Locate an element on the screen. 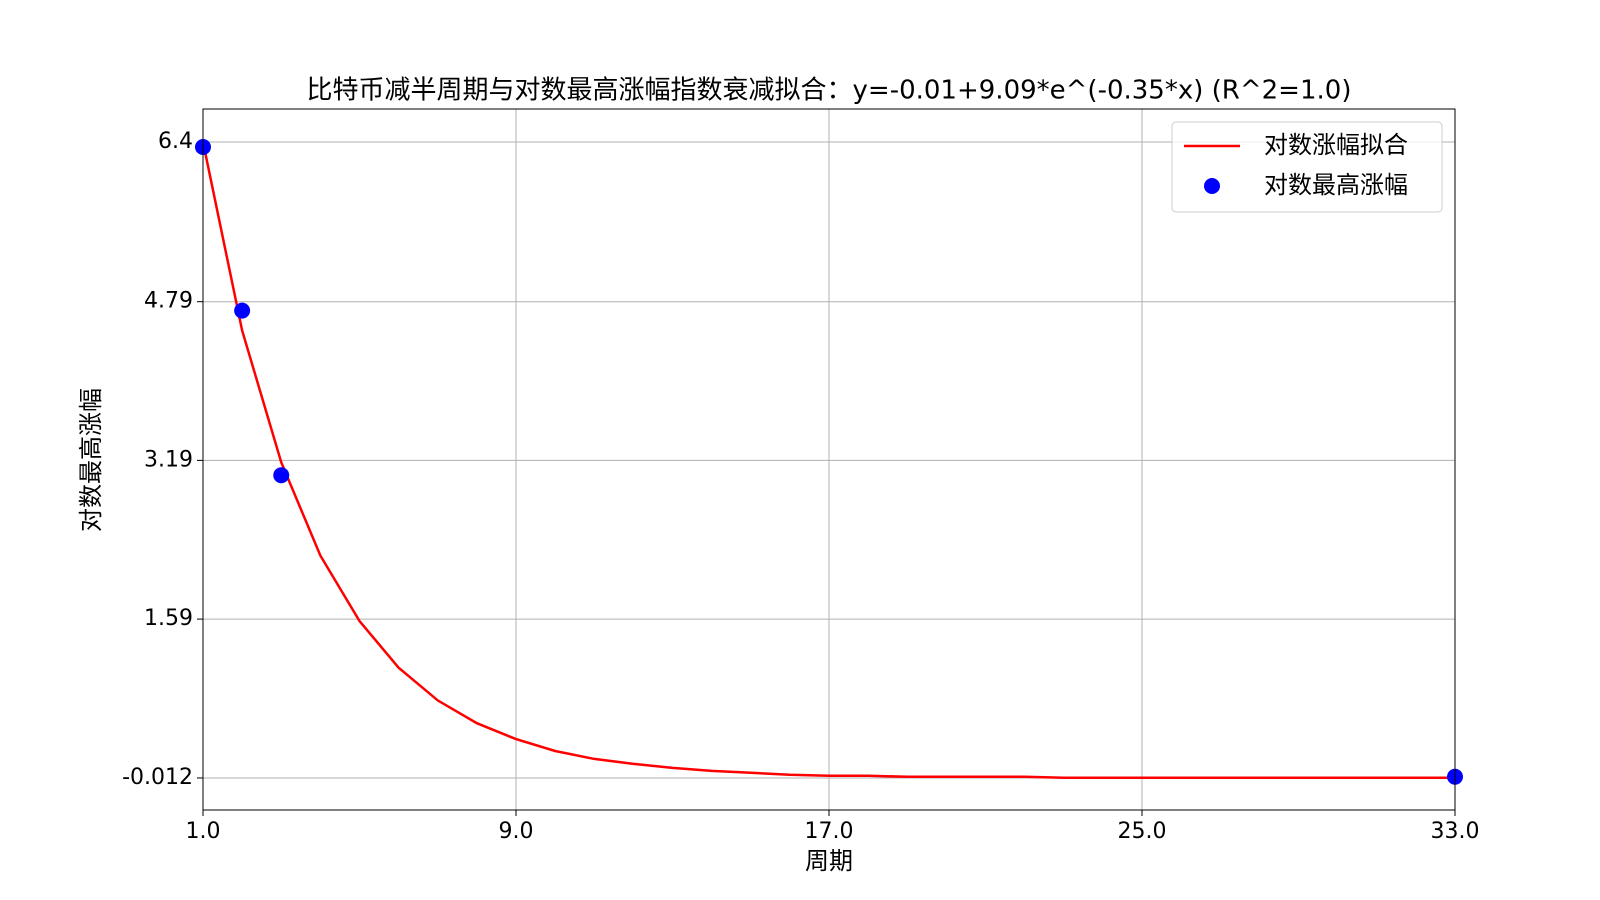 Image resolution: width=1600 pixels, height=900 pixels. x-tick-label: 9.0 is located at coordinates (516, 831).